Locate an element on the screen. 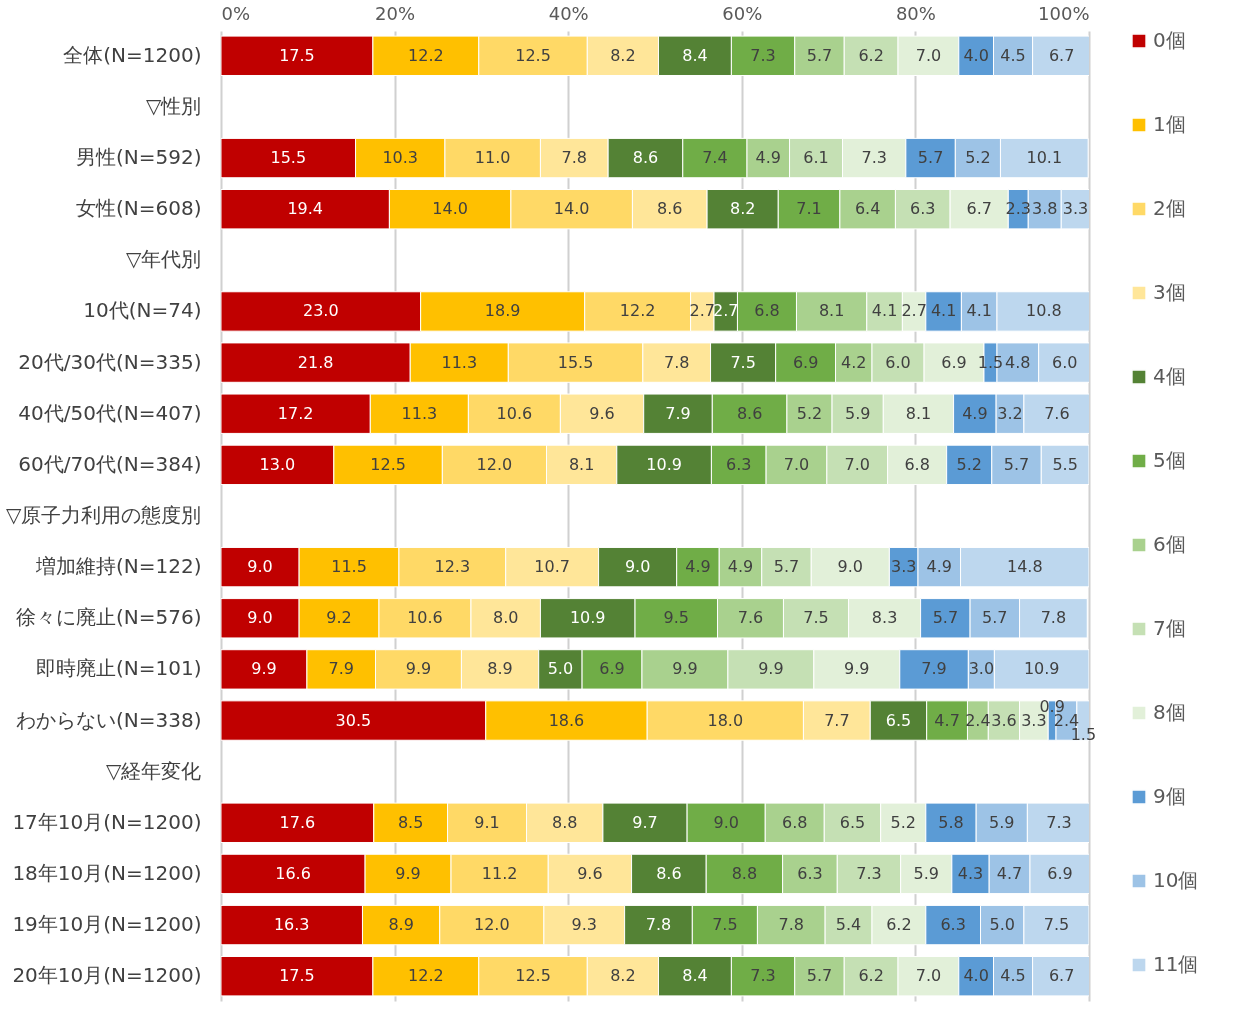 The image size is (1258, 1036). data-label: 13.0 is located at coordinates (277, 464).